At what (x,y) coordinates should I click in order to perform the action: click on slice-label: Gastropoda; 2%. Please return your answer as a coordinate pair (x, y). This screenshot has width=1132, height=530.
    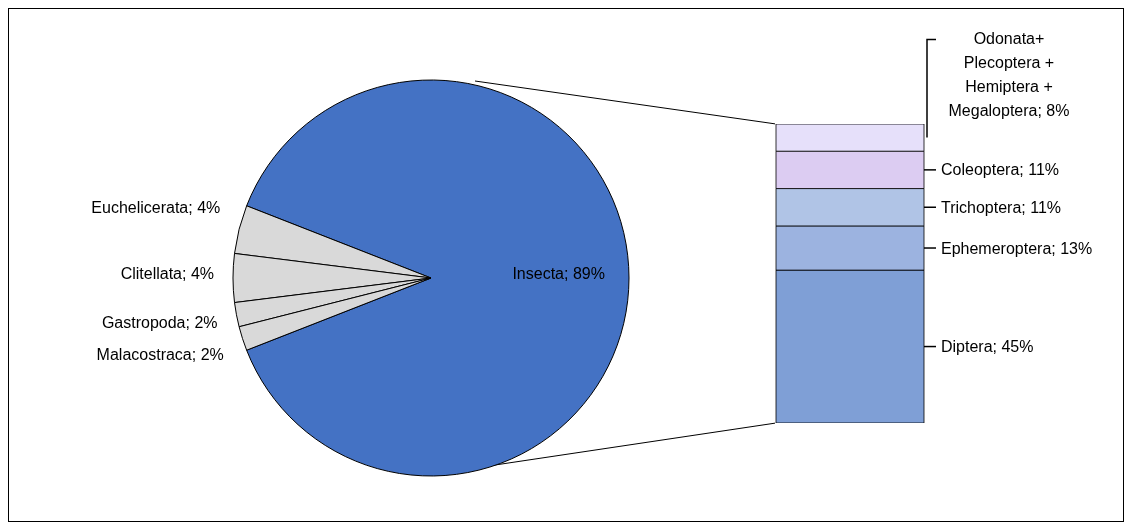
    Looking at the image, I should click on (159, 323).